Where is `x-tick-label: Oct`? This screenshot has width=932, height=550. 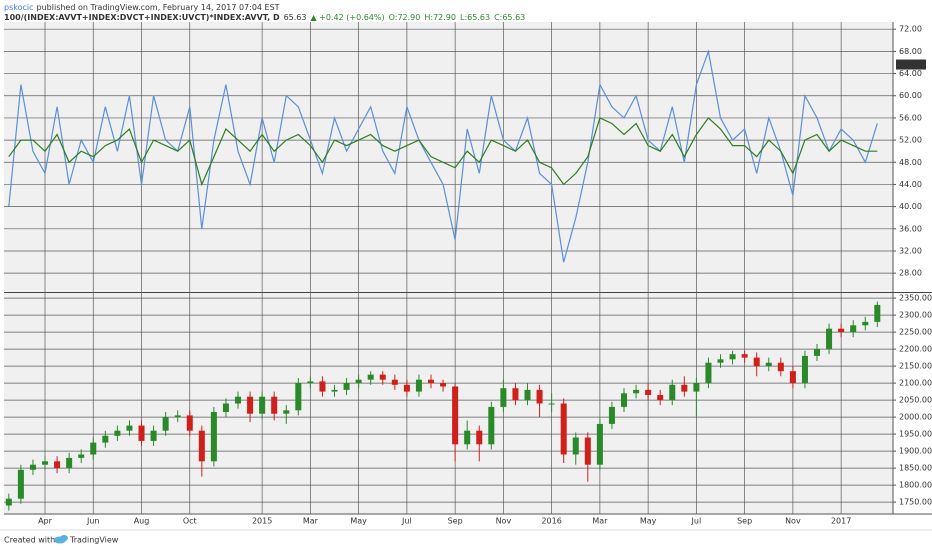 x-tick-label: Oct is located at coordinates (190, 521).